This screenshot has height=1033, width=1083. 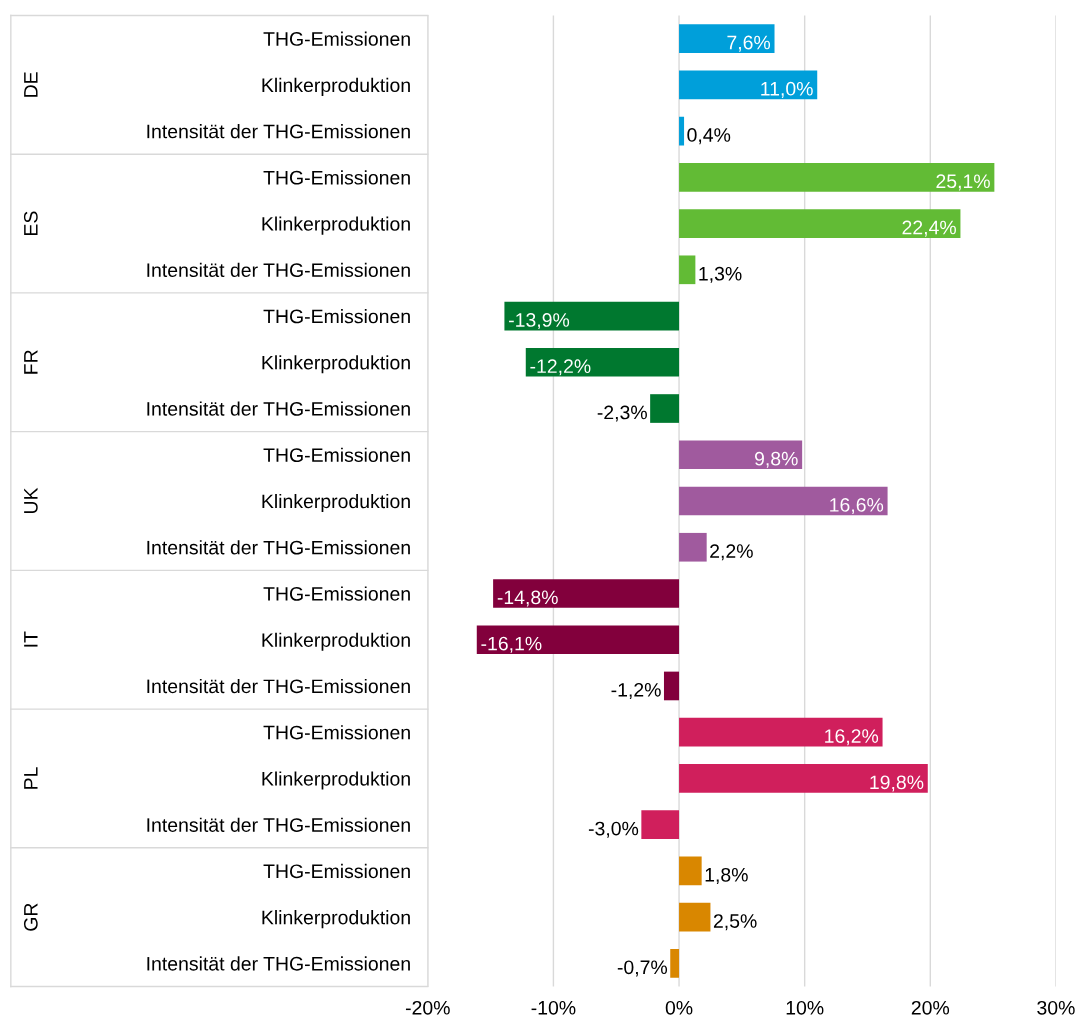 I want to click on text: PL, so click(x=31, y=778).